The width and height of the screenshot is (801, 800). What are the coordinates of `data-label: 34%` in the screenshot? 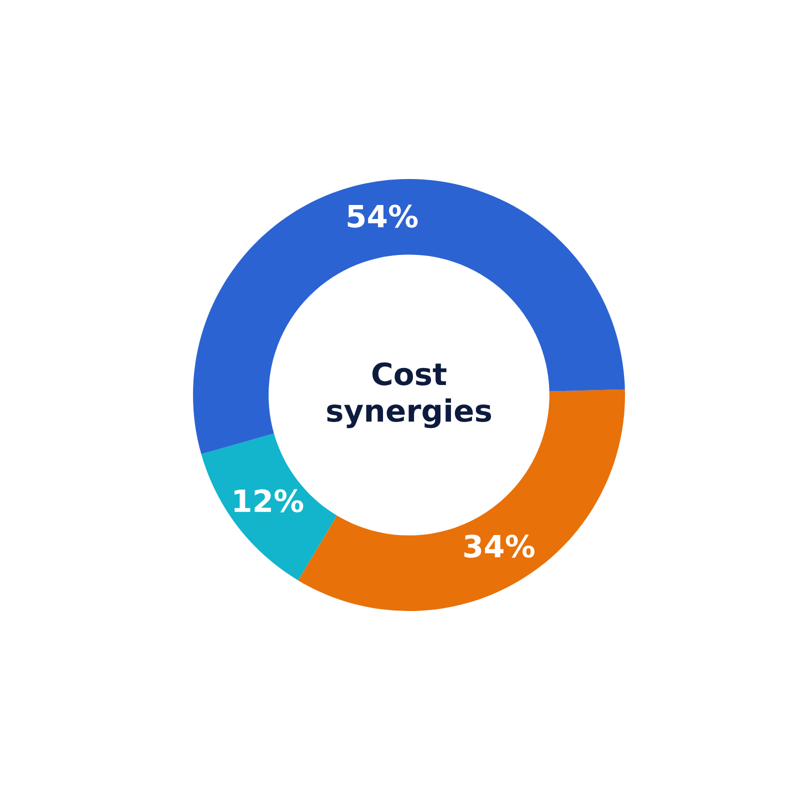 It's located at (499, 546).